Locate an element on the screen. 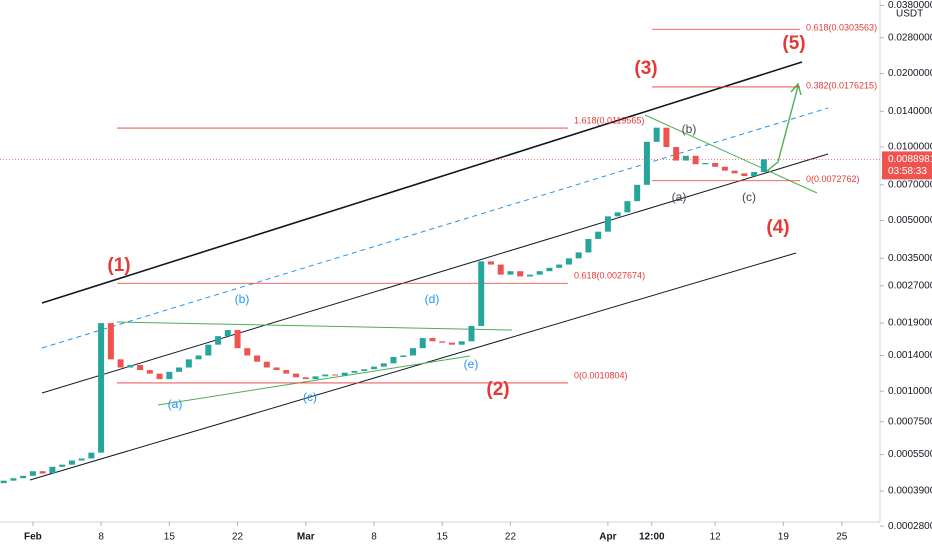  countdown-label: 03:58:33 is located at coordinates (907, 171).